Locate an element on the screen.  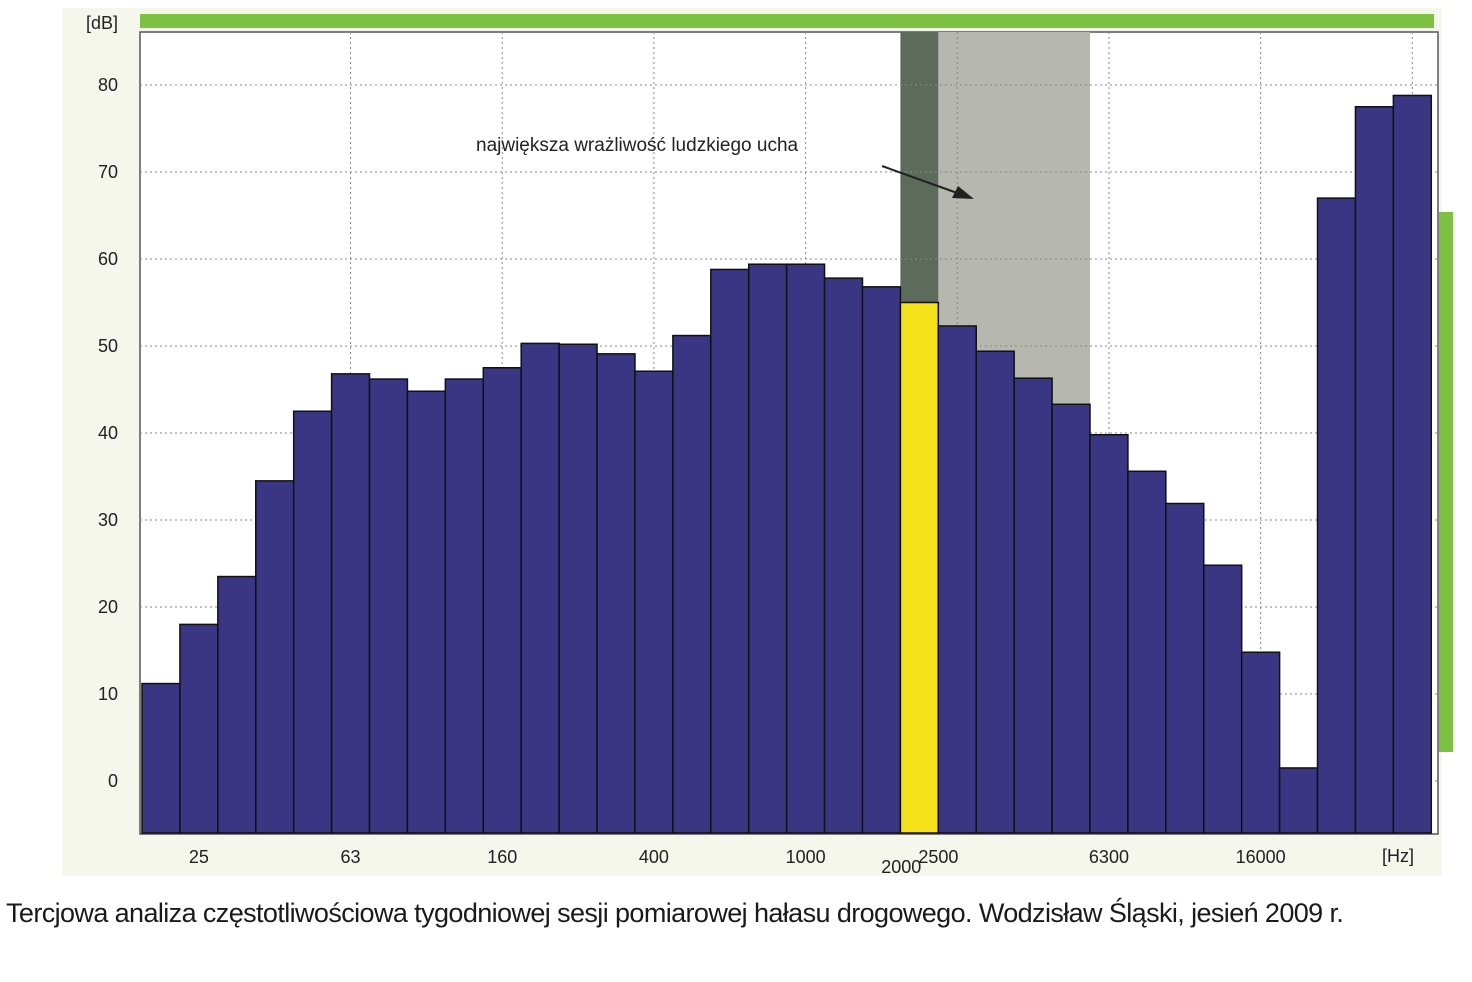
x-tick-label: 6300 is located at coordinates (1109, 857).